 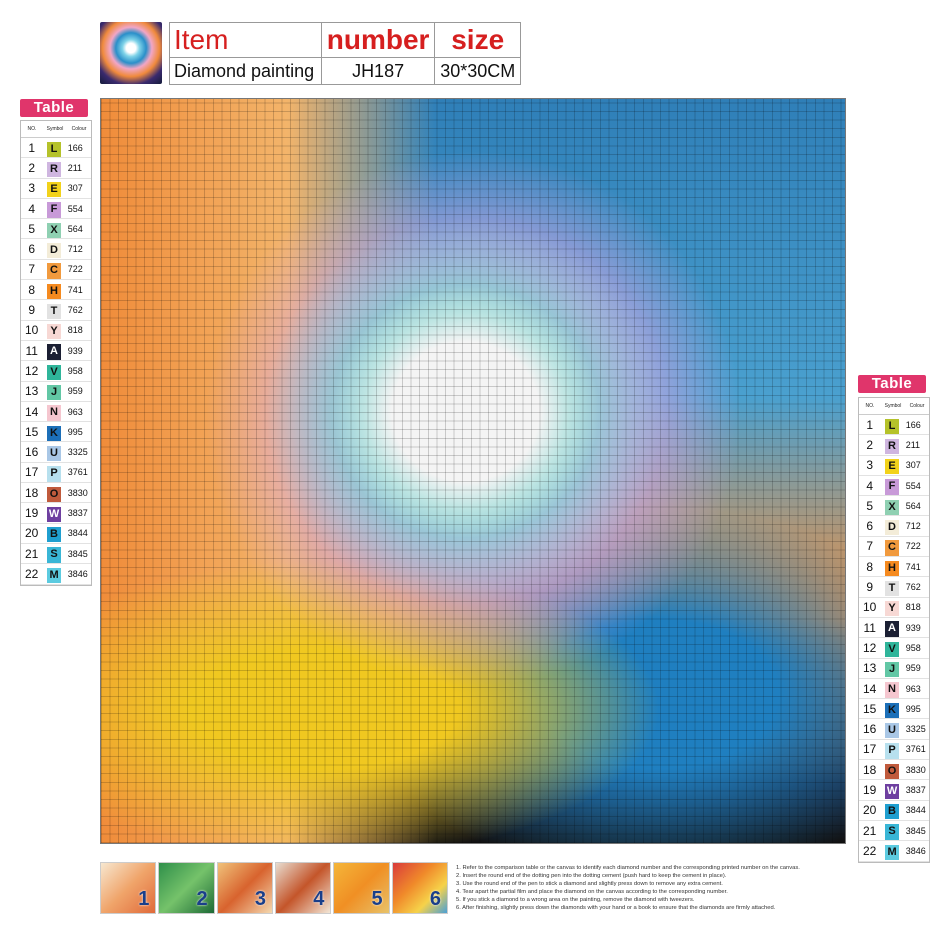 I want to click on legend-row: 1 L 166, so click(x=56, y=148).